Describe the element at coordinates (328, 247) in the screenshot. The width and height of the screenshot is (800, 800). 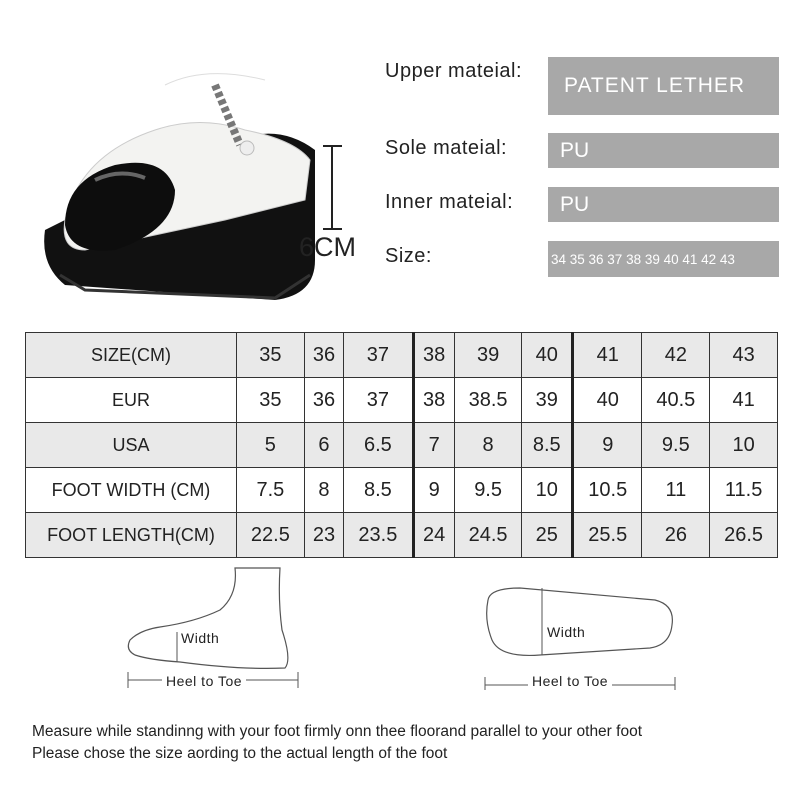
I see `heel-height-label: 6CM` at that location.